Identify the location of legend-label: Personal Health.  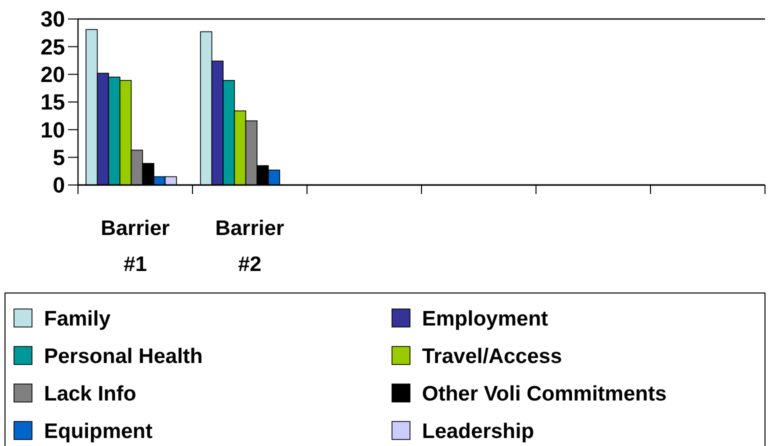
(123, 356).